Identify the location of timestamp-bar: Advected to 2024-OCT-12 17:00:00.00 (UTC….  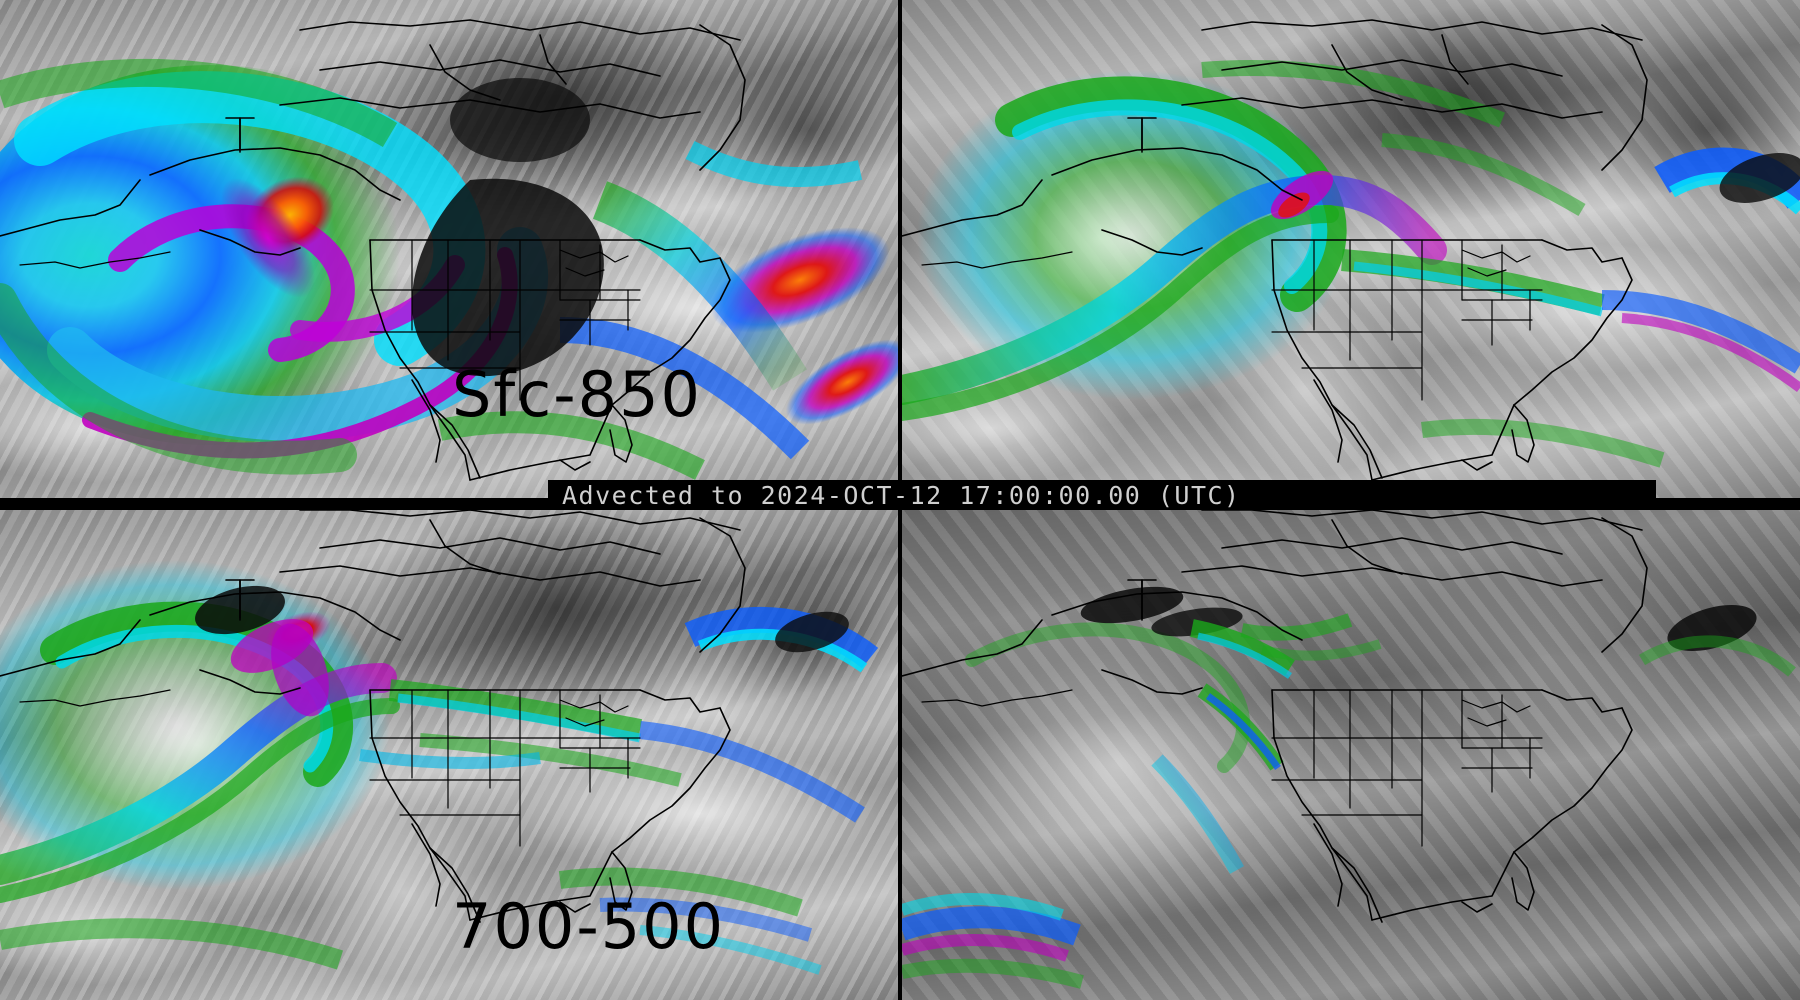
(1102, 495).